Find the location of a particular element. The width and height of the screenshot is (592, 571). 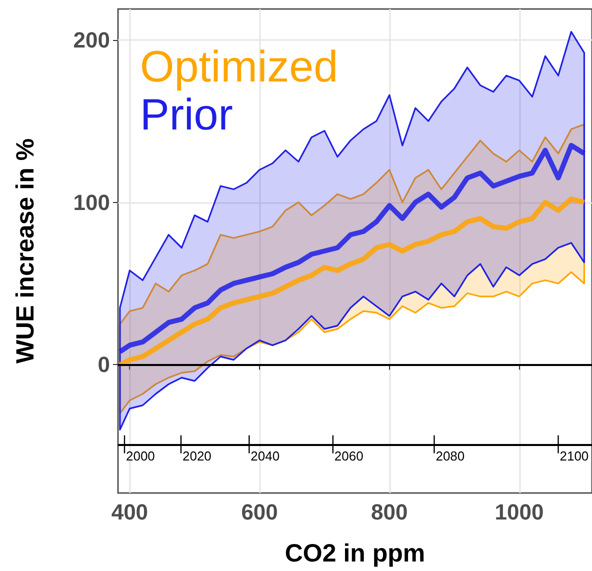

annotation: 2000 is located at coordinates (140, 456).